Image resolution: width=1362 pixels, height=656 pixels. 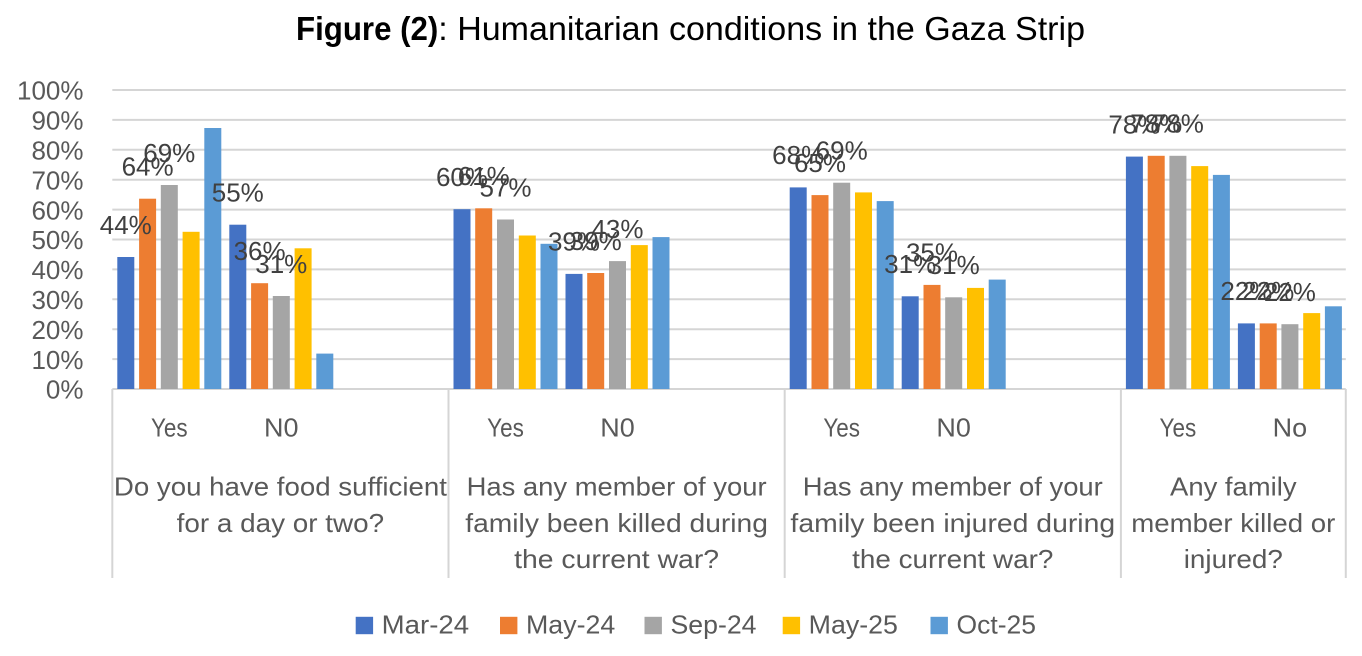 I want to click on svg-text: Any family, so click(x=1233, y=487).